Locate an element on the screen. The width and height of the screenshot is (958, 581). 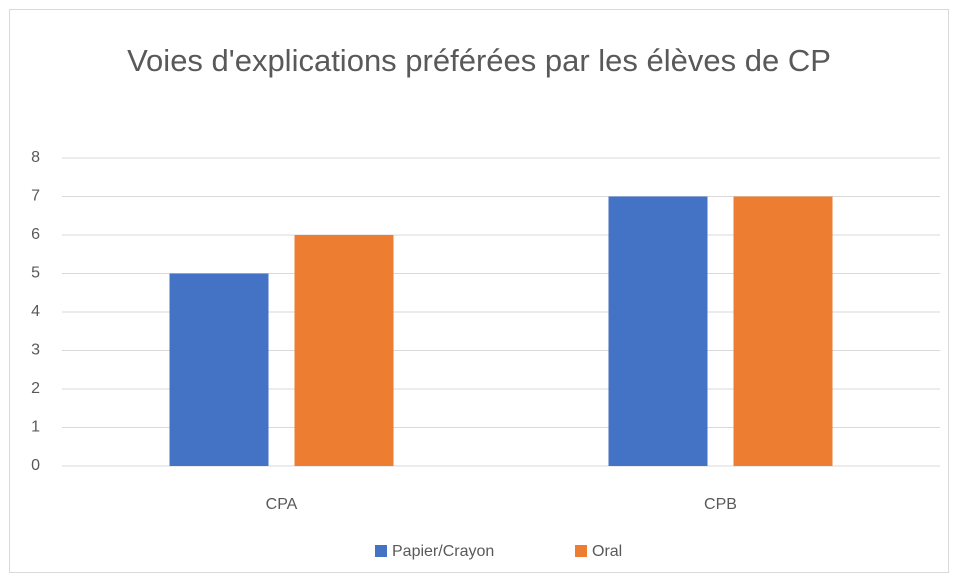
y-tick-label: 6 is located at coordinates (35, 234).